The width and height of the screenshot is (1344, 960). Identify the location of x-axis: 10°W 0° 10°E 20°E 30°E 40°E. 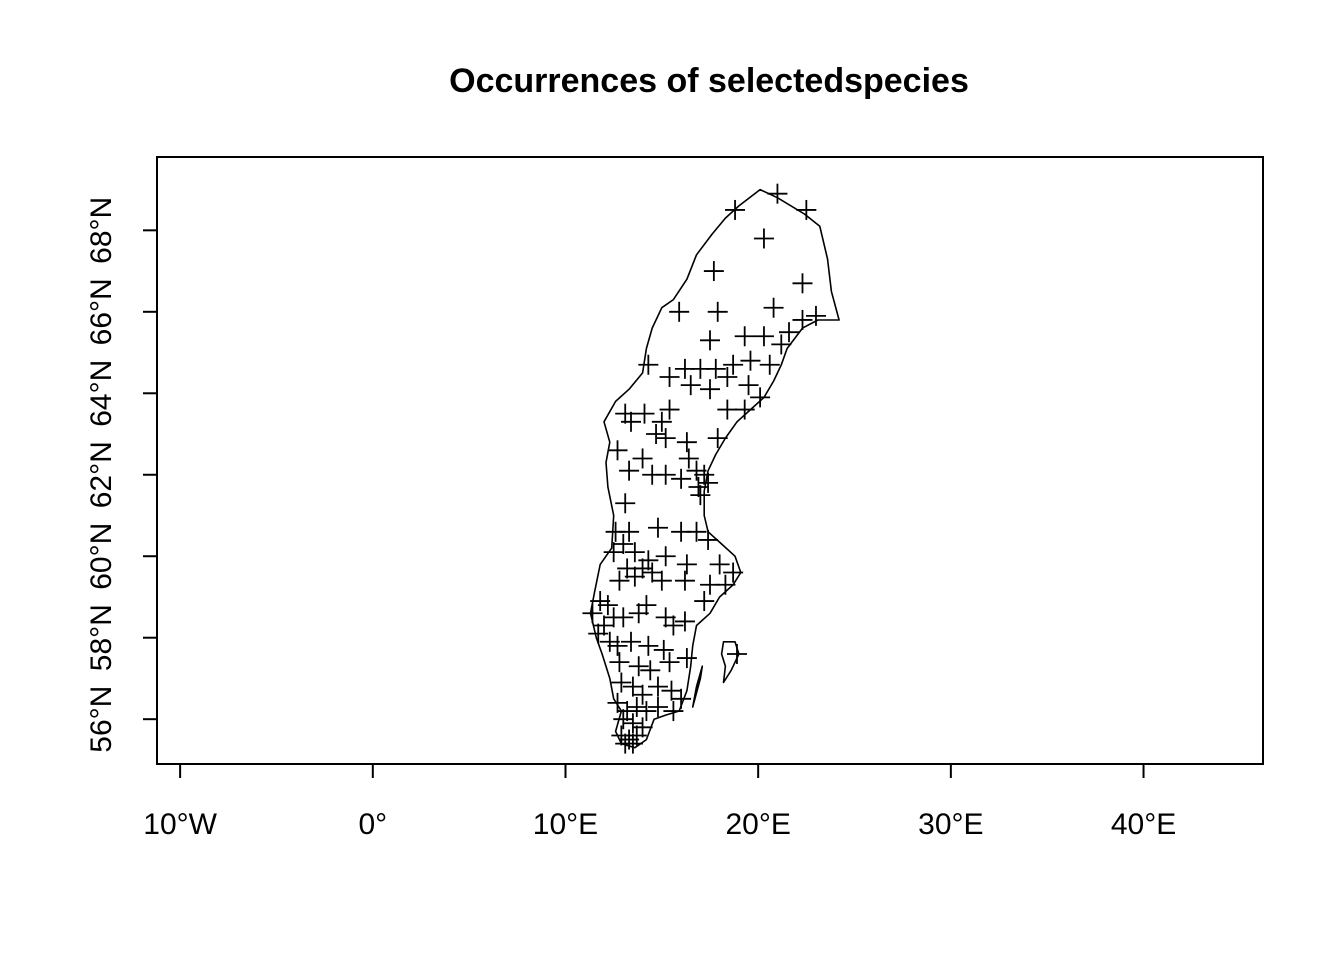
(659, 802).